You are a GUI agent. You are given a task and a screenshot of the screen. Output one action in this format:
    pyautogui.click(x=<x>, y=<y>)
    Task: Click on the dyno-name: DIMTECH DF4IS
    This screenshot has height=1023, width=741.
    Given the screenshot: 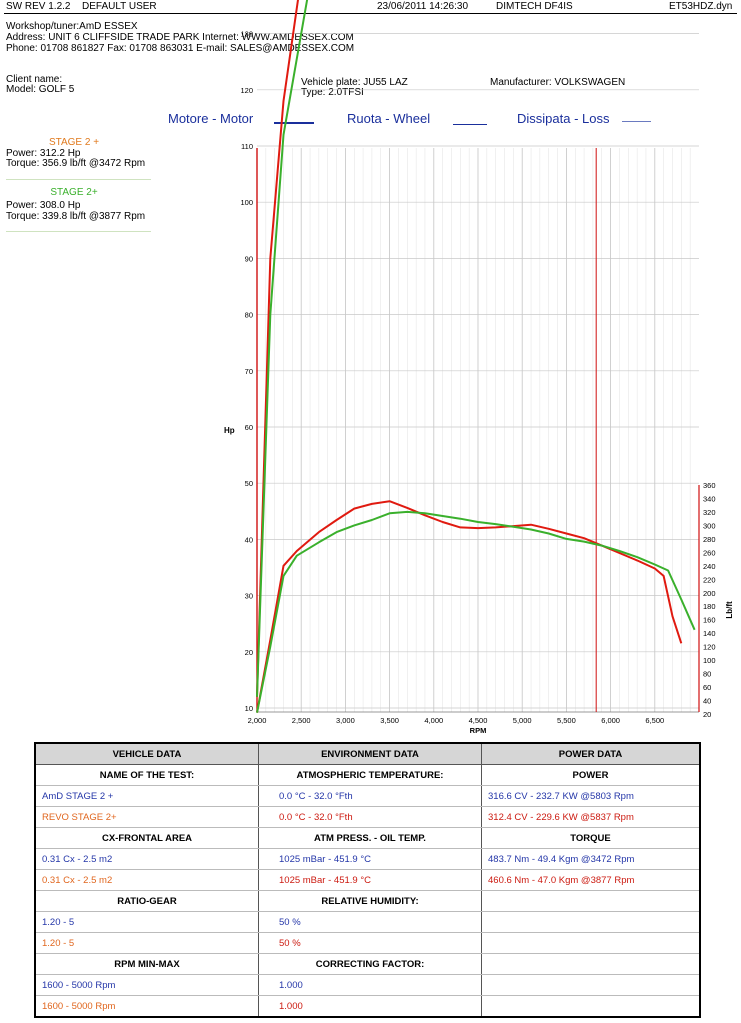 What is the action you would take?
    pyautogui.click(x=534, y=6)
    